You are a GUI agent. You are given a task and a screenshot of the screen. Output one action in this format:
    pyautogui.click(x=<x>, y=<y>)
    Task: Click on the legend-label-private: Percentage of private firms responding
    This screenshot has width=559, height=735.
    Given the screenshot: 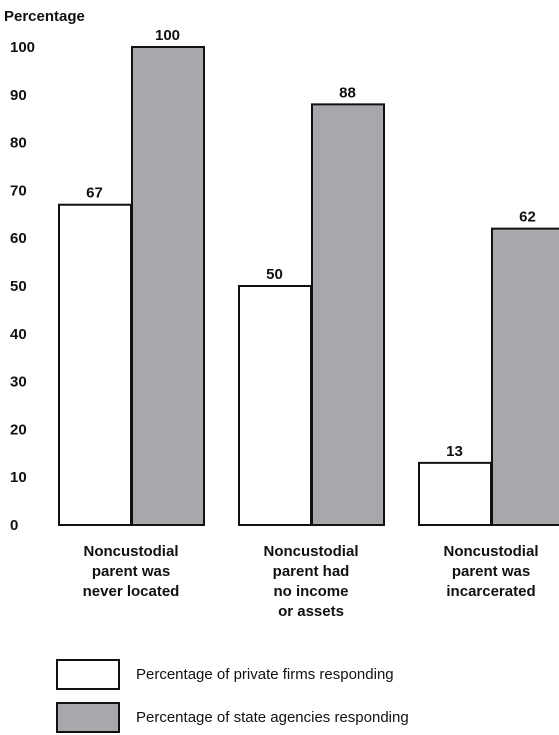 What is the action you would take?
    pyautogui.click(x=265, y=674)
    